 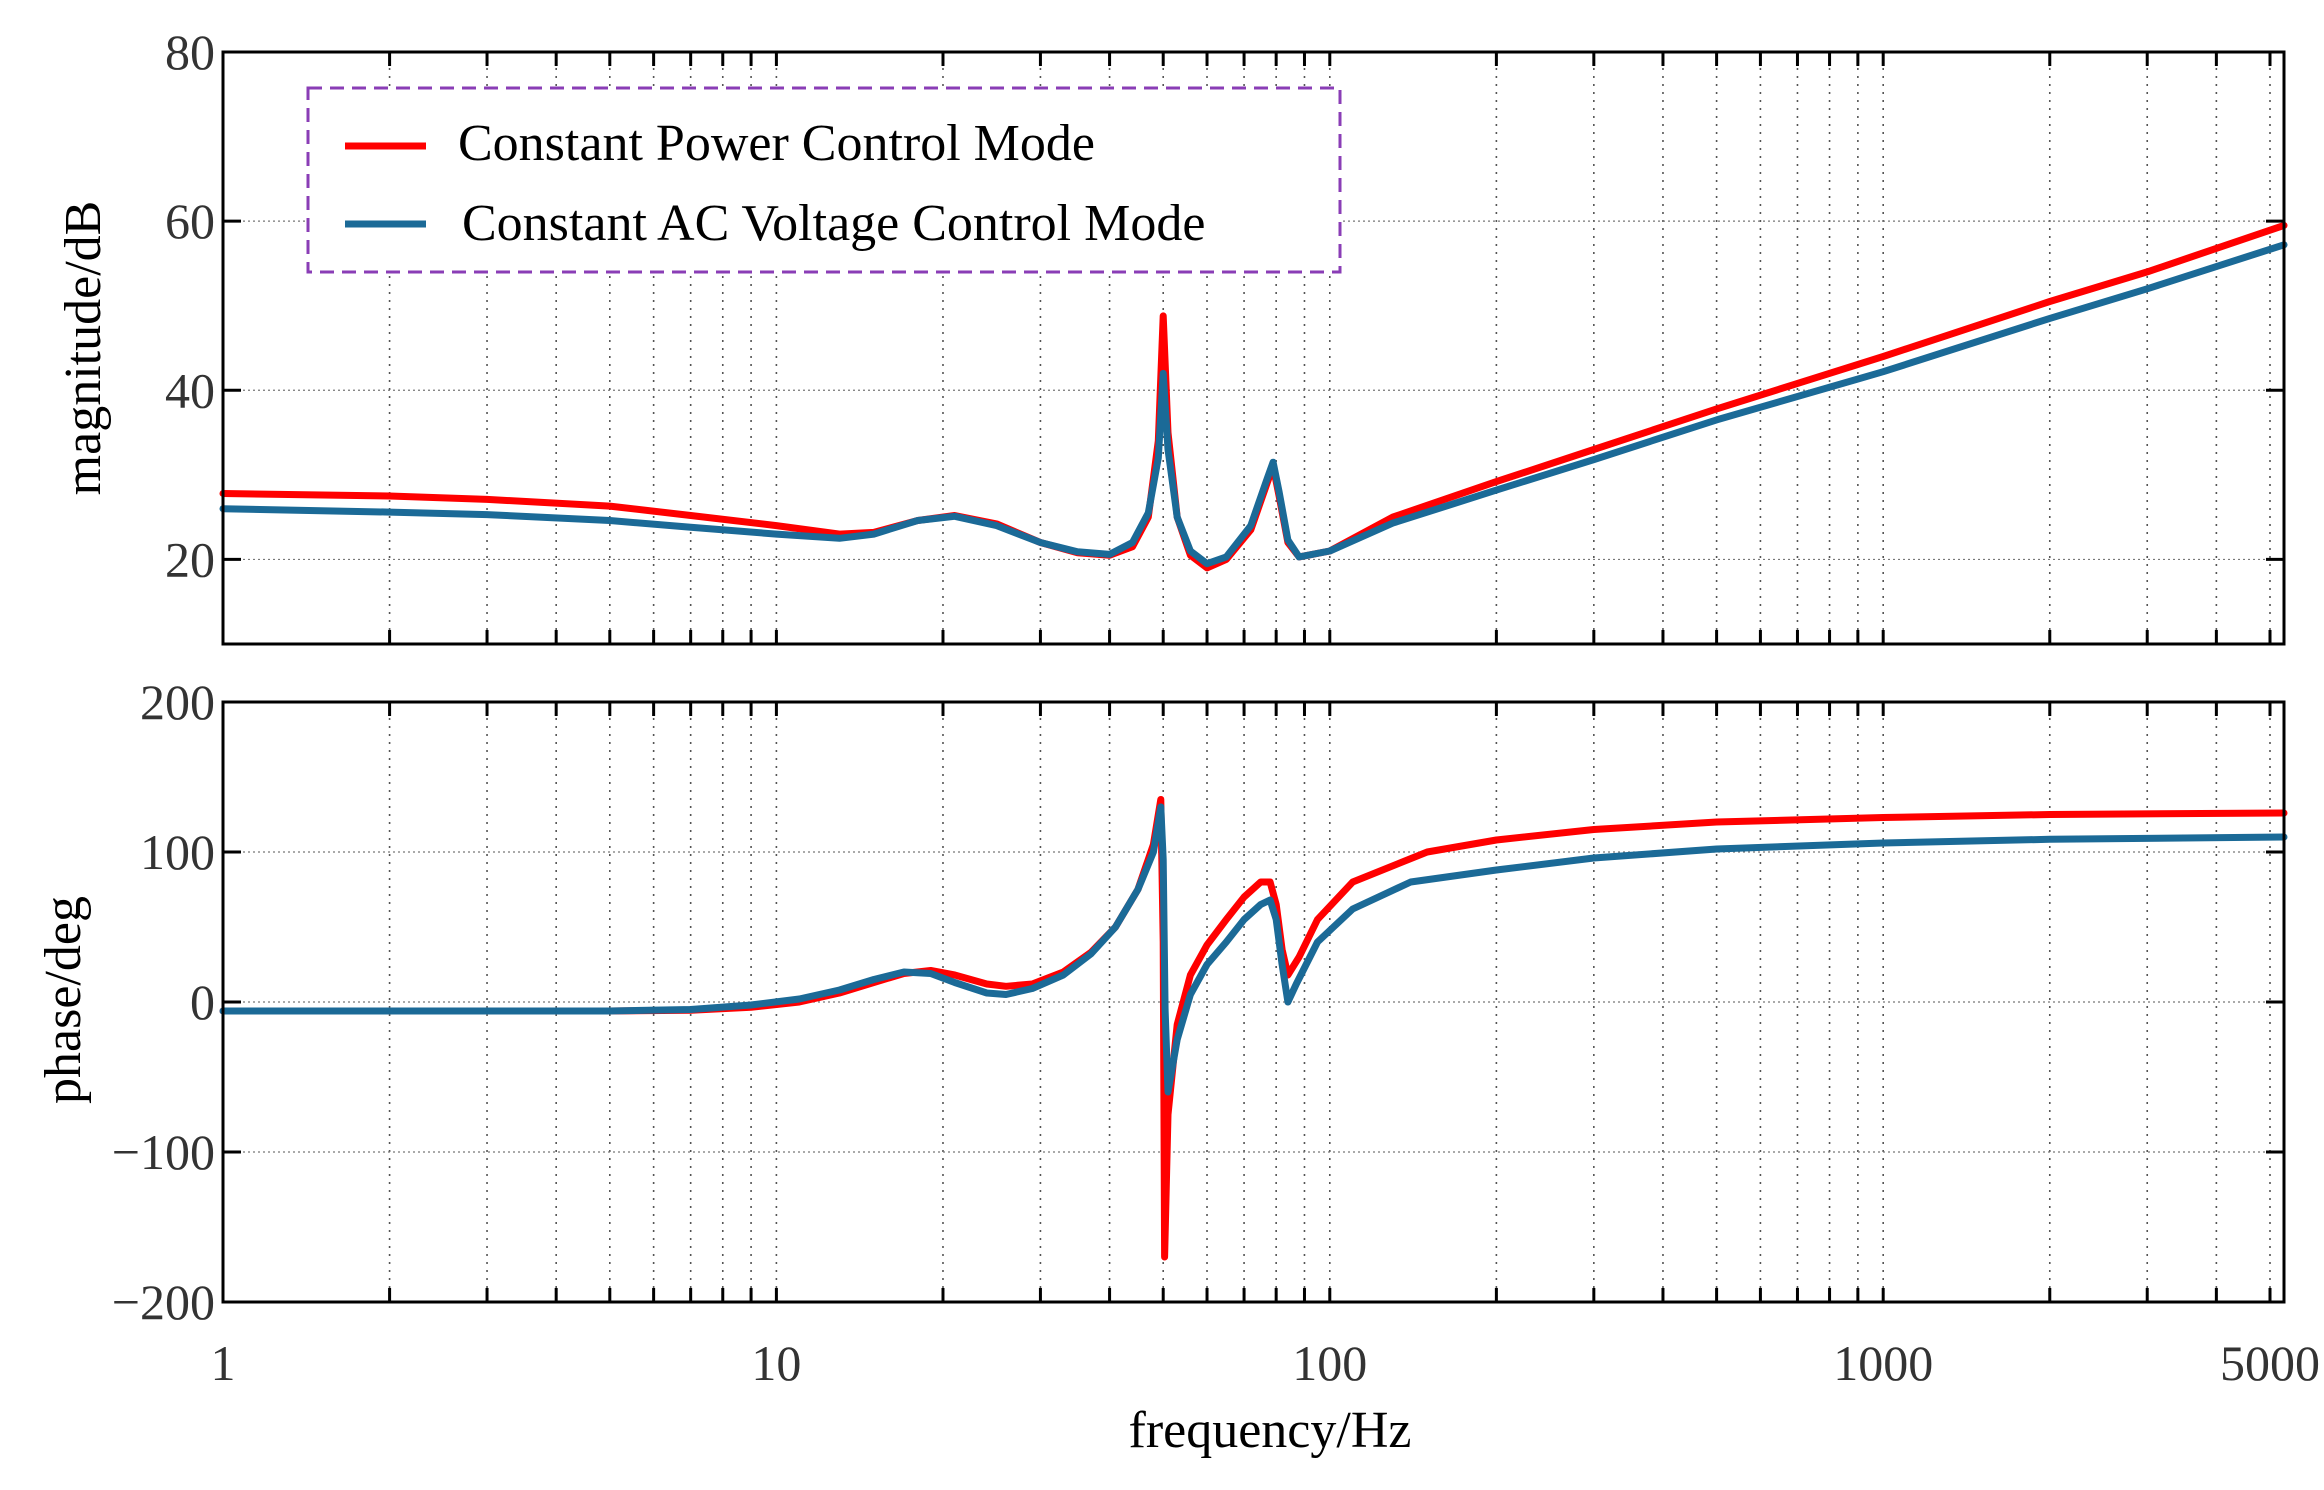 What do you see at coordinates (190, 221) in the screenshot?
I see `magnitude-ytick-label: 60` at bounding box center [190, 221].